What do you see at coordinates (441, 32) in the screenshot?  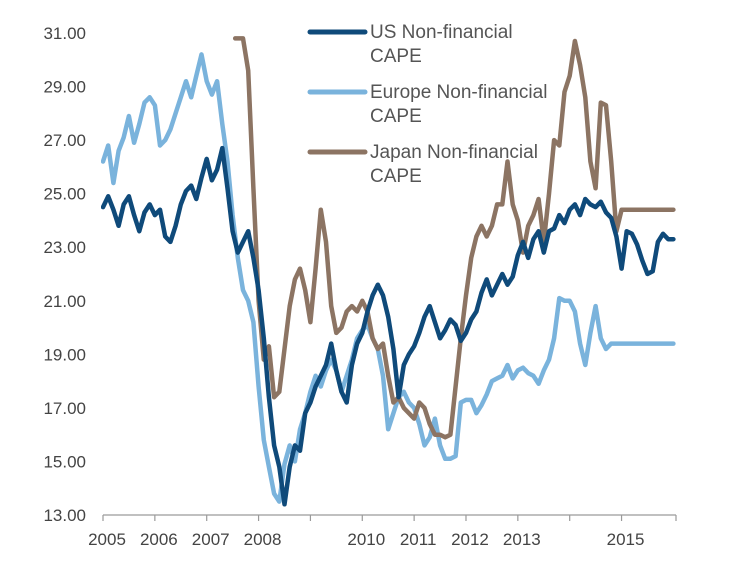 I see `legend-label: US Non-financial` at bounding box center [441, 32].